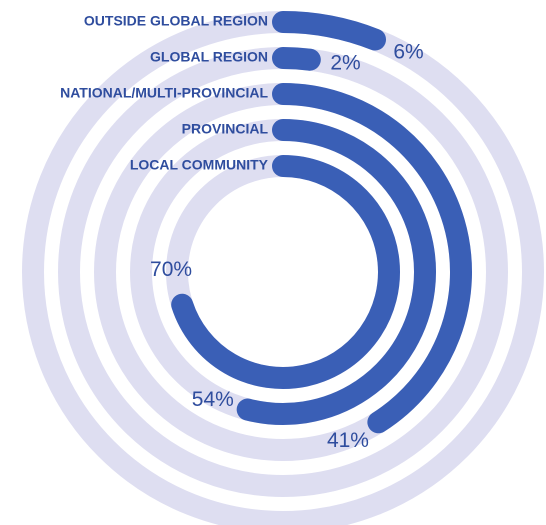  What do you see at coordinates (408, 51) in the screenshot?
I see `value-label: 6%` at bounding box center [408, 51].